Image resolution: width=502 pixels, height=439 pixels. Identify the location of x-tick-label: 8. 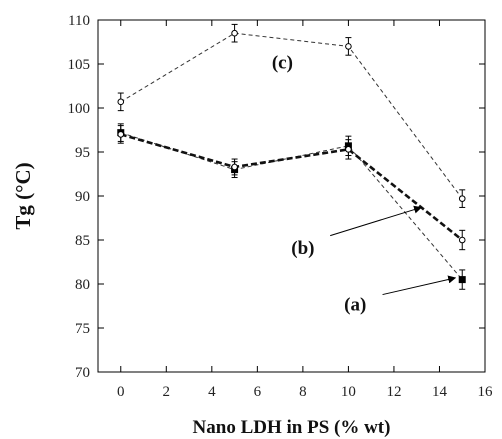
(303, 392).